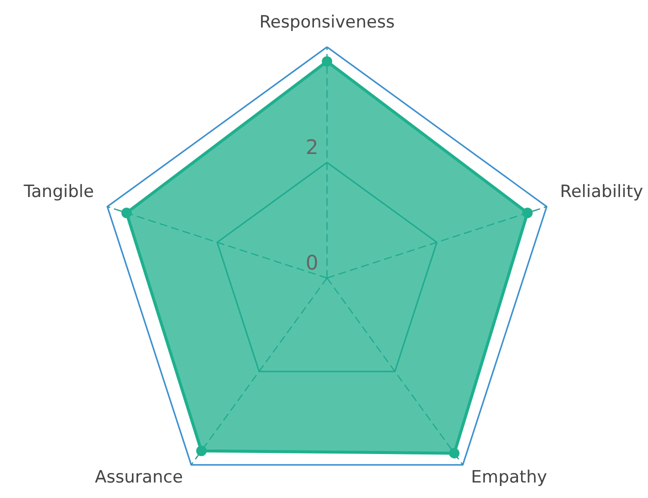  Describe the element at coordinates (602, 192) in the screenshot. I see `spoke-label: Reliability` at that location.